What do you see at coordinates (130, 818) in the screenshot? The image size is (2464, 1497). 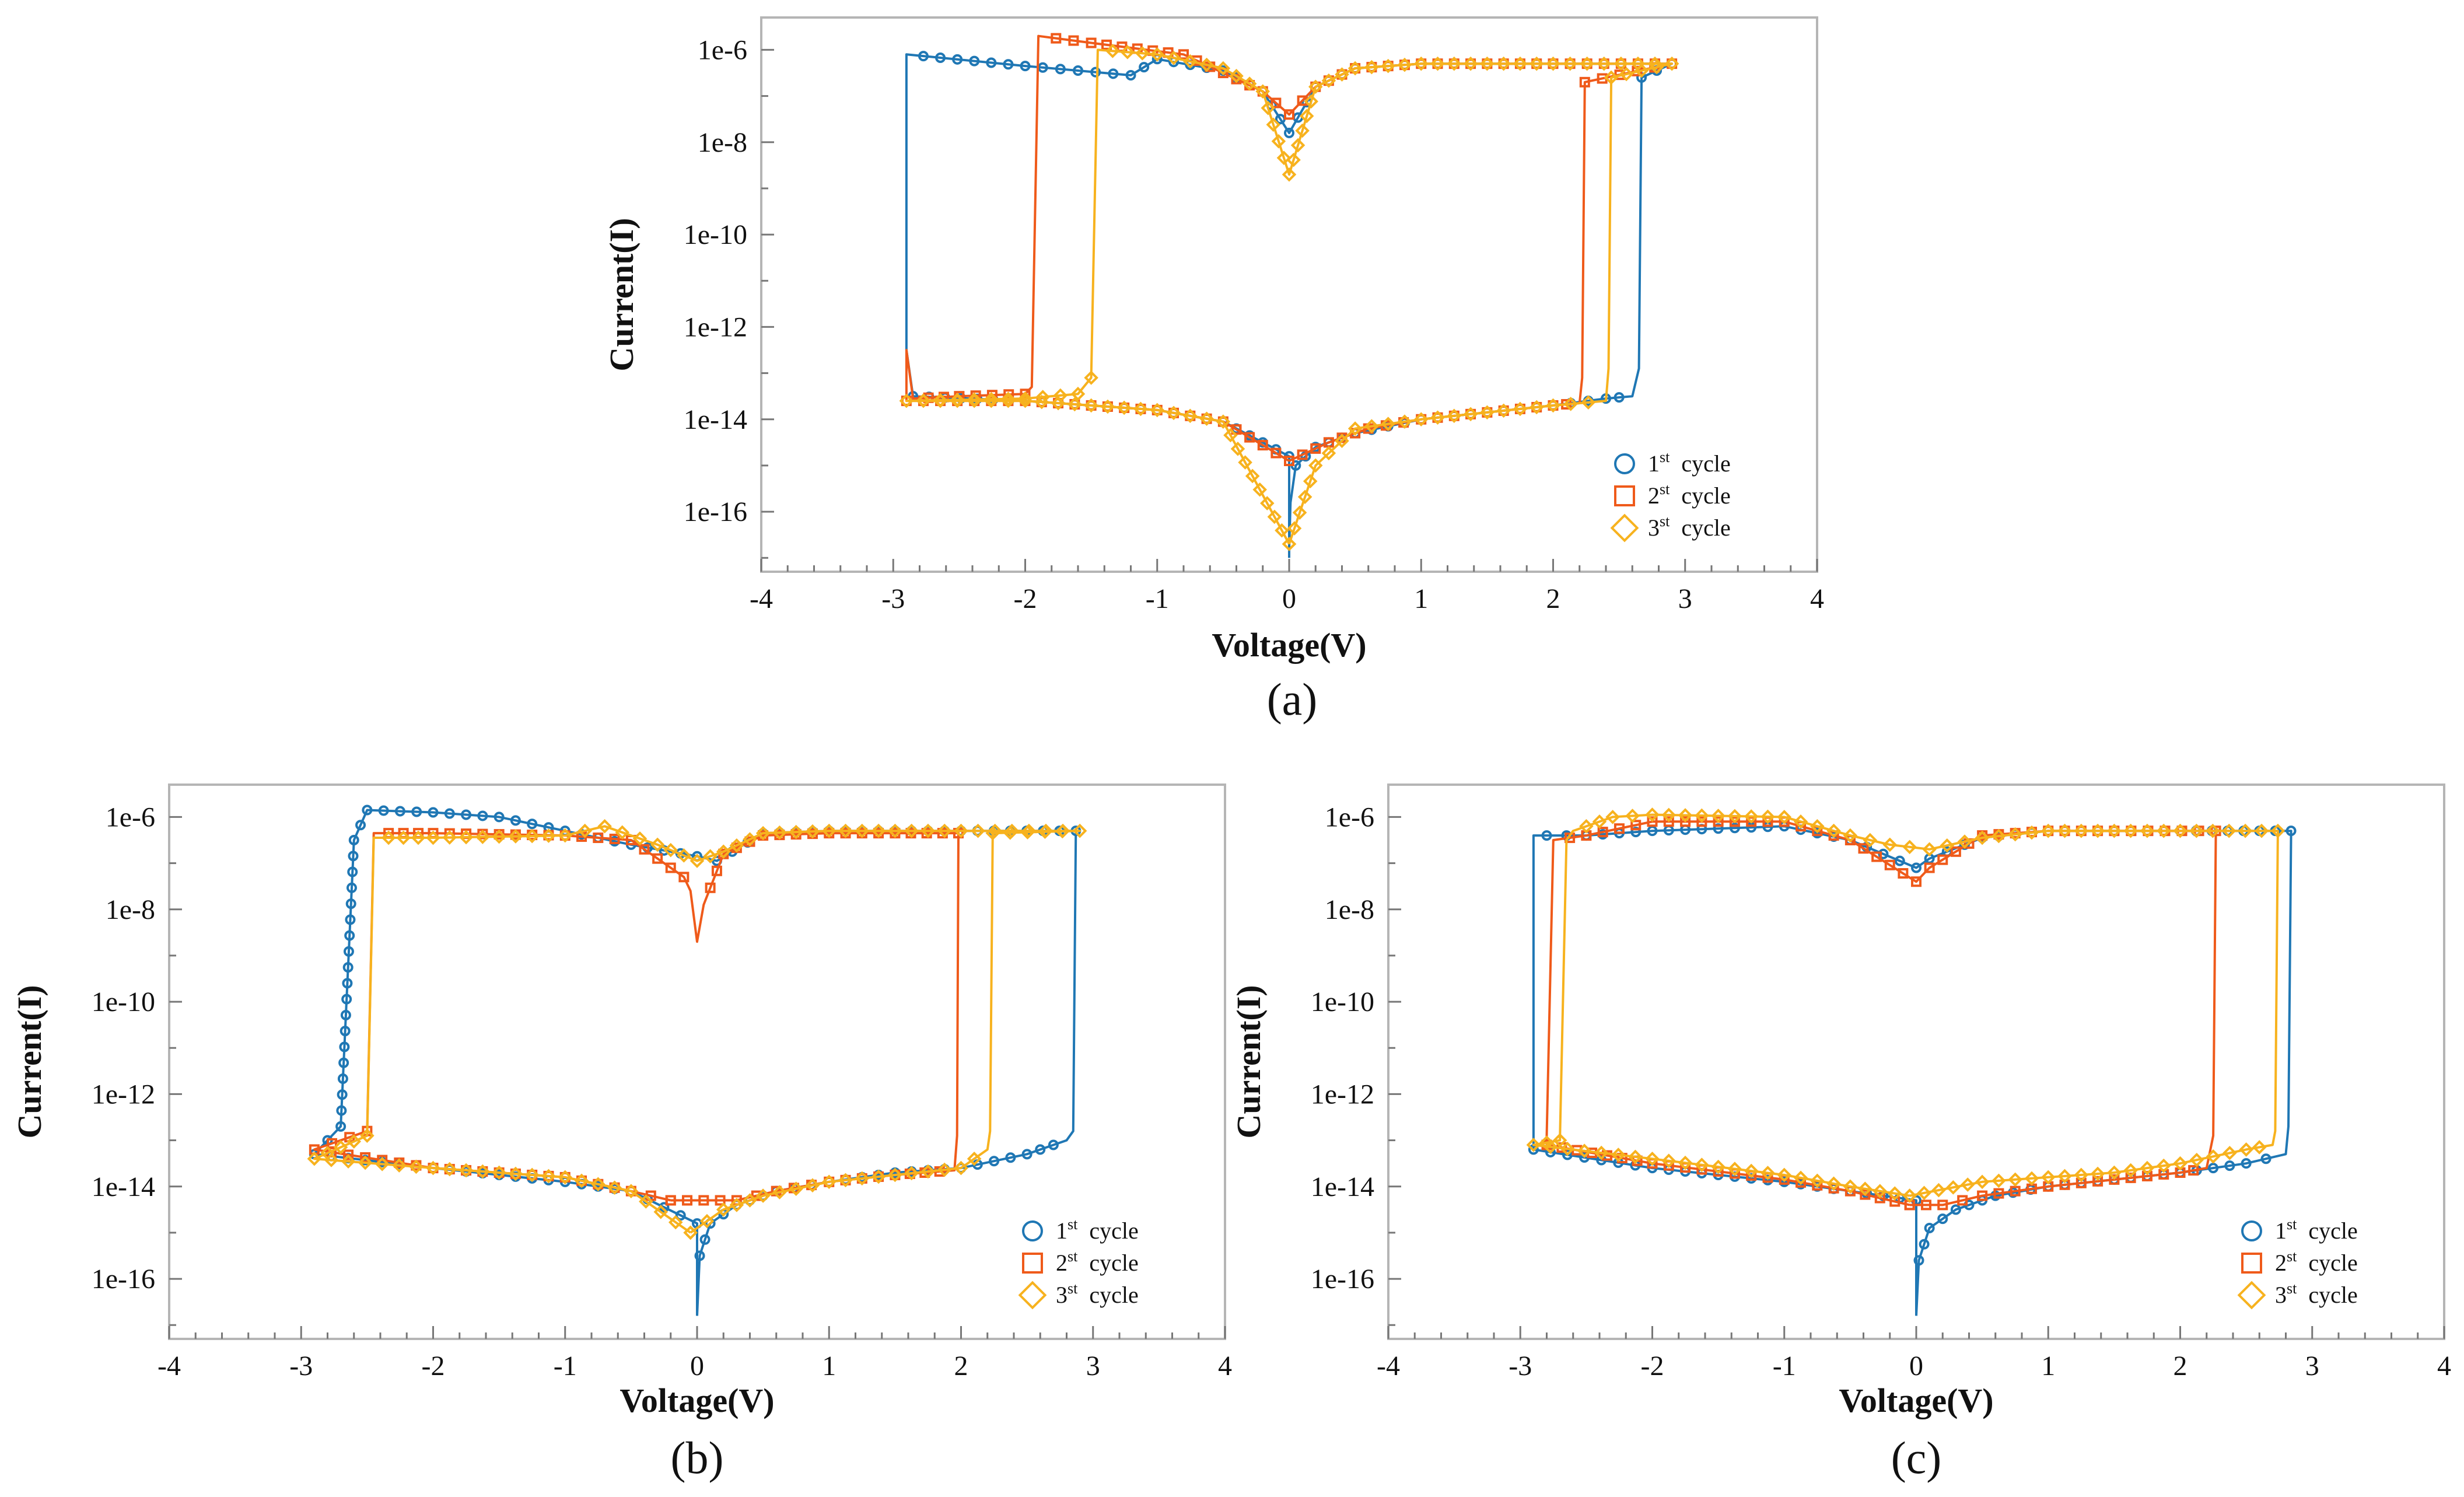 I see `y-tick-label: 1e-6` at bounding box center [130, 818].